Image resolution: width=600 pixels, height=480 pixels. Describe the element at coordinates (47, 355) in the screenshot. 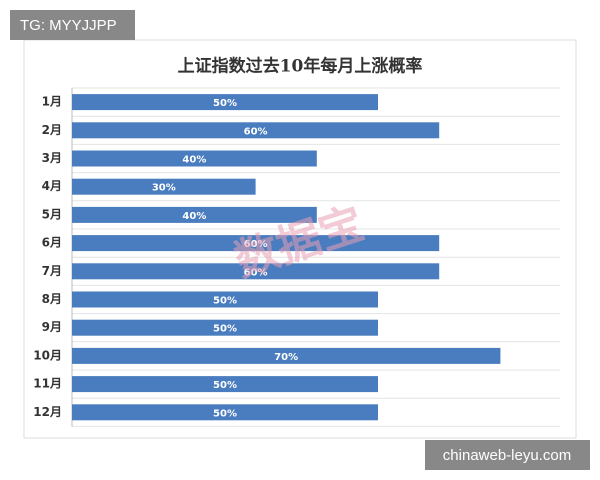

I see `y-tick-label: 10月` at that location.